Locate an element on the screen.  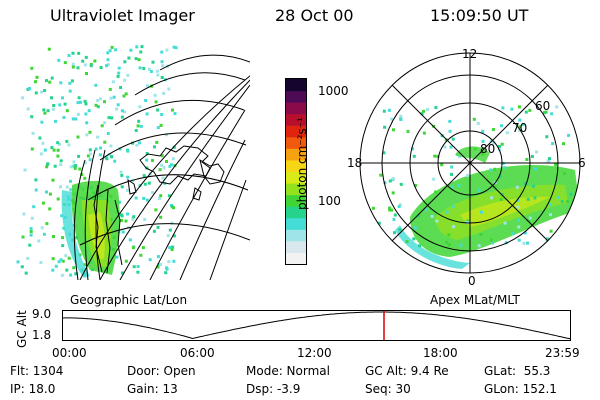
timeline-x-tick-2359: 23:59 is located at coordinates (562, 353).